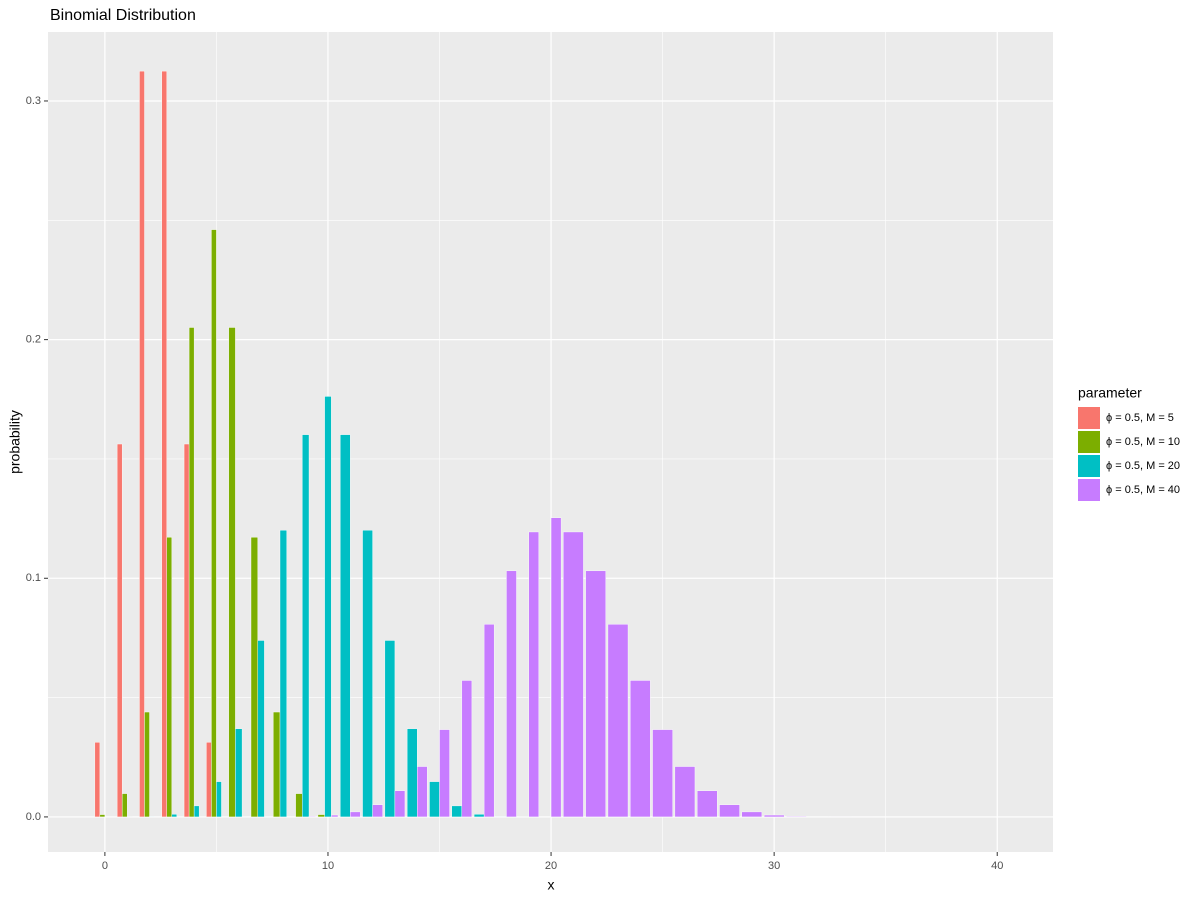 Image resolution: width=1200 pixels, height=900 pixels. I want to click on y-axis-title: probability, so click(15, 442).